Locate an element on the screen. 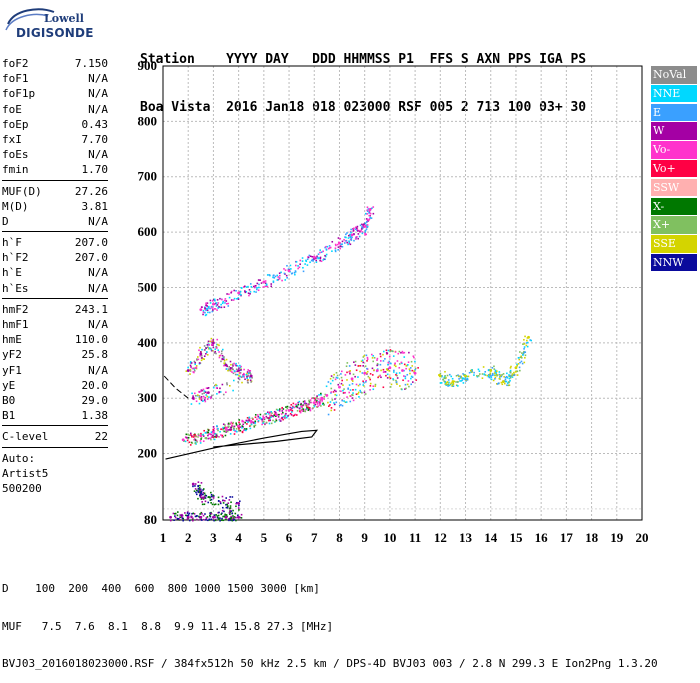  clevel-row: C-level 22 is located at coordinates (55, 436).